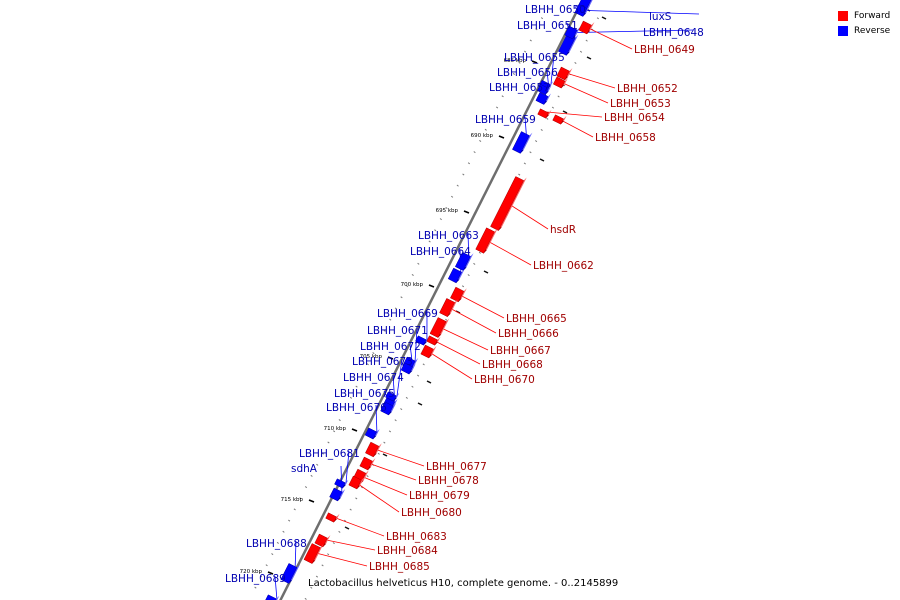 Image resolution: width=900 pixels, height=600 pixels. I want to click on gene-label: LBHH_0667, so click(520, 351).